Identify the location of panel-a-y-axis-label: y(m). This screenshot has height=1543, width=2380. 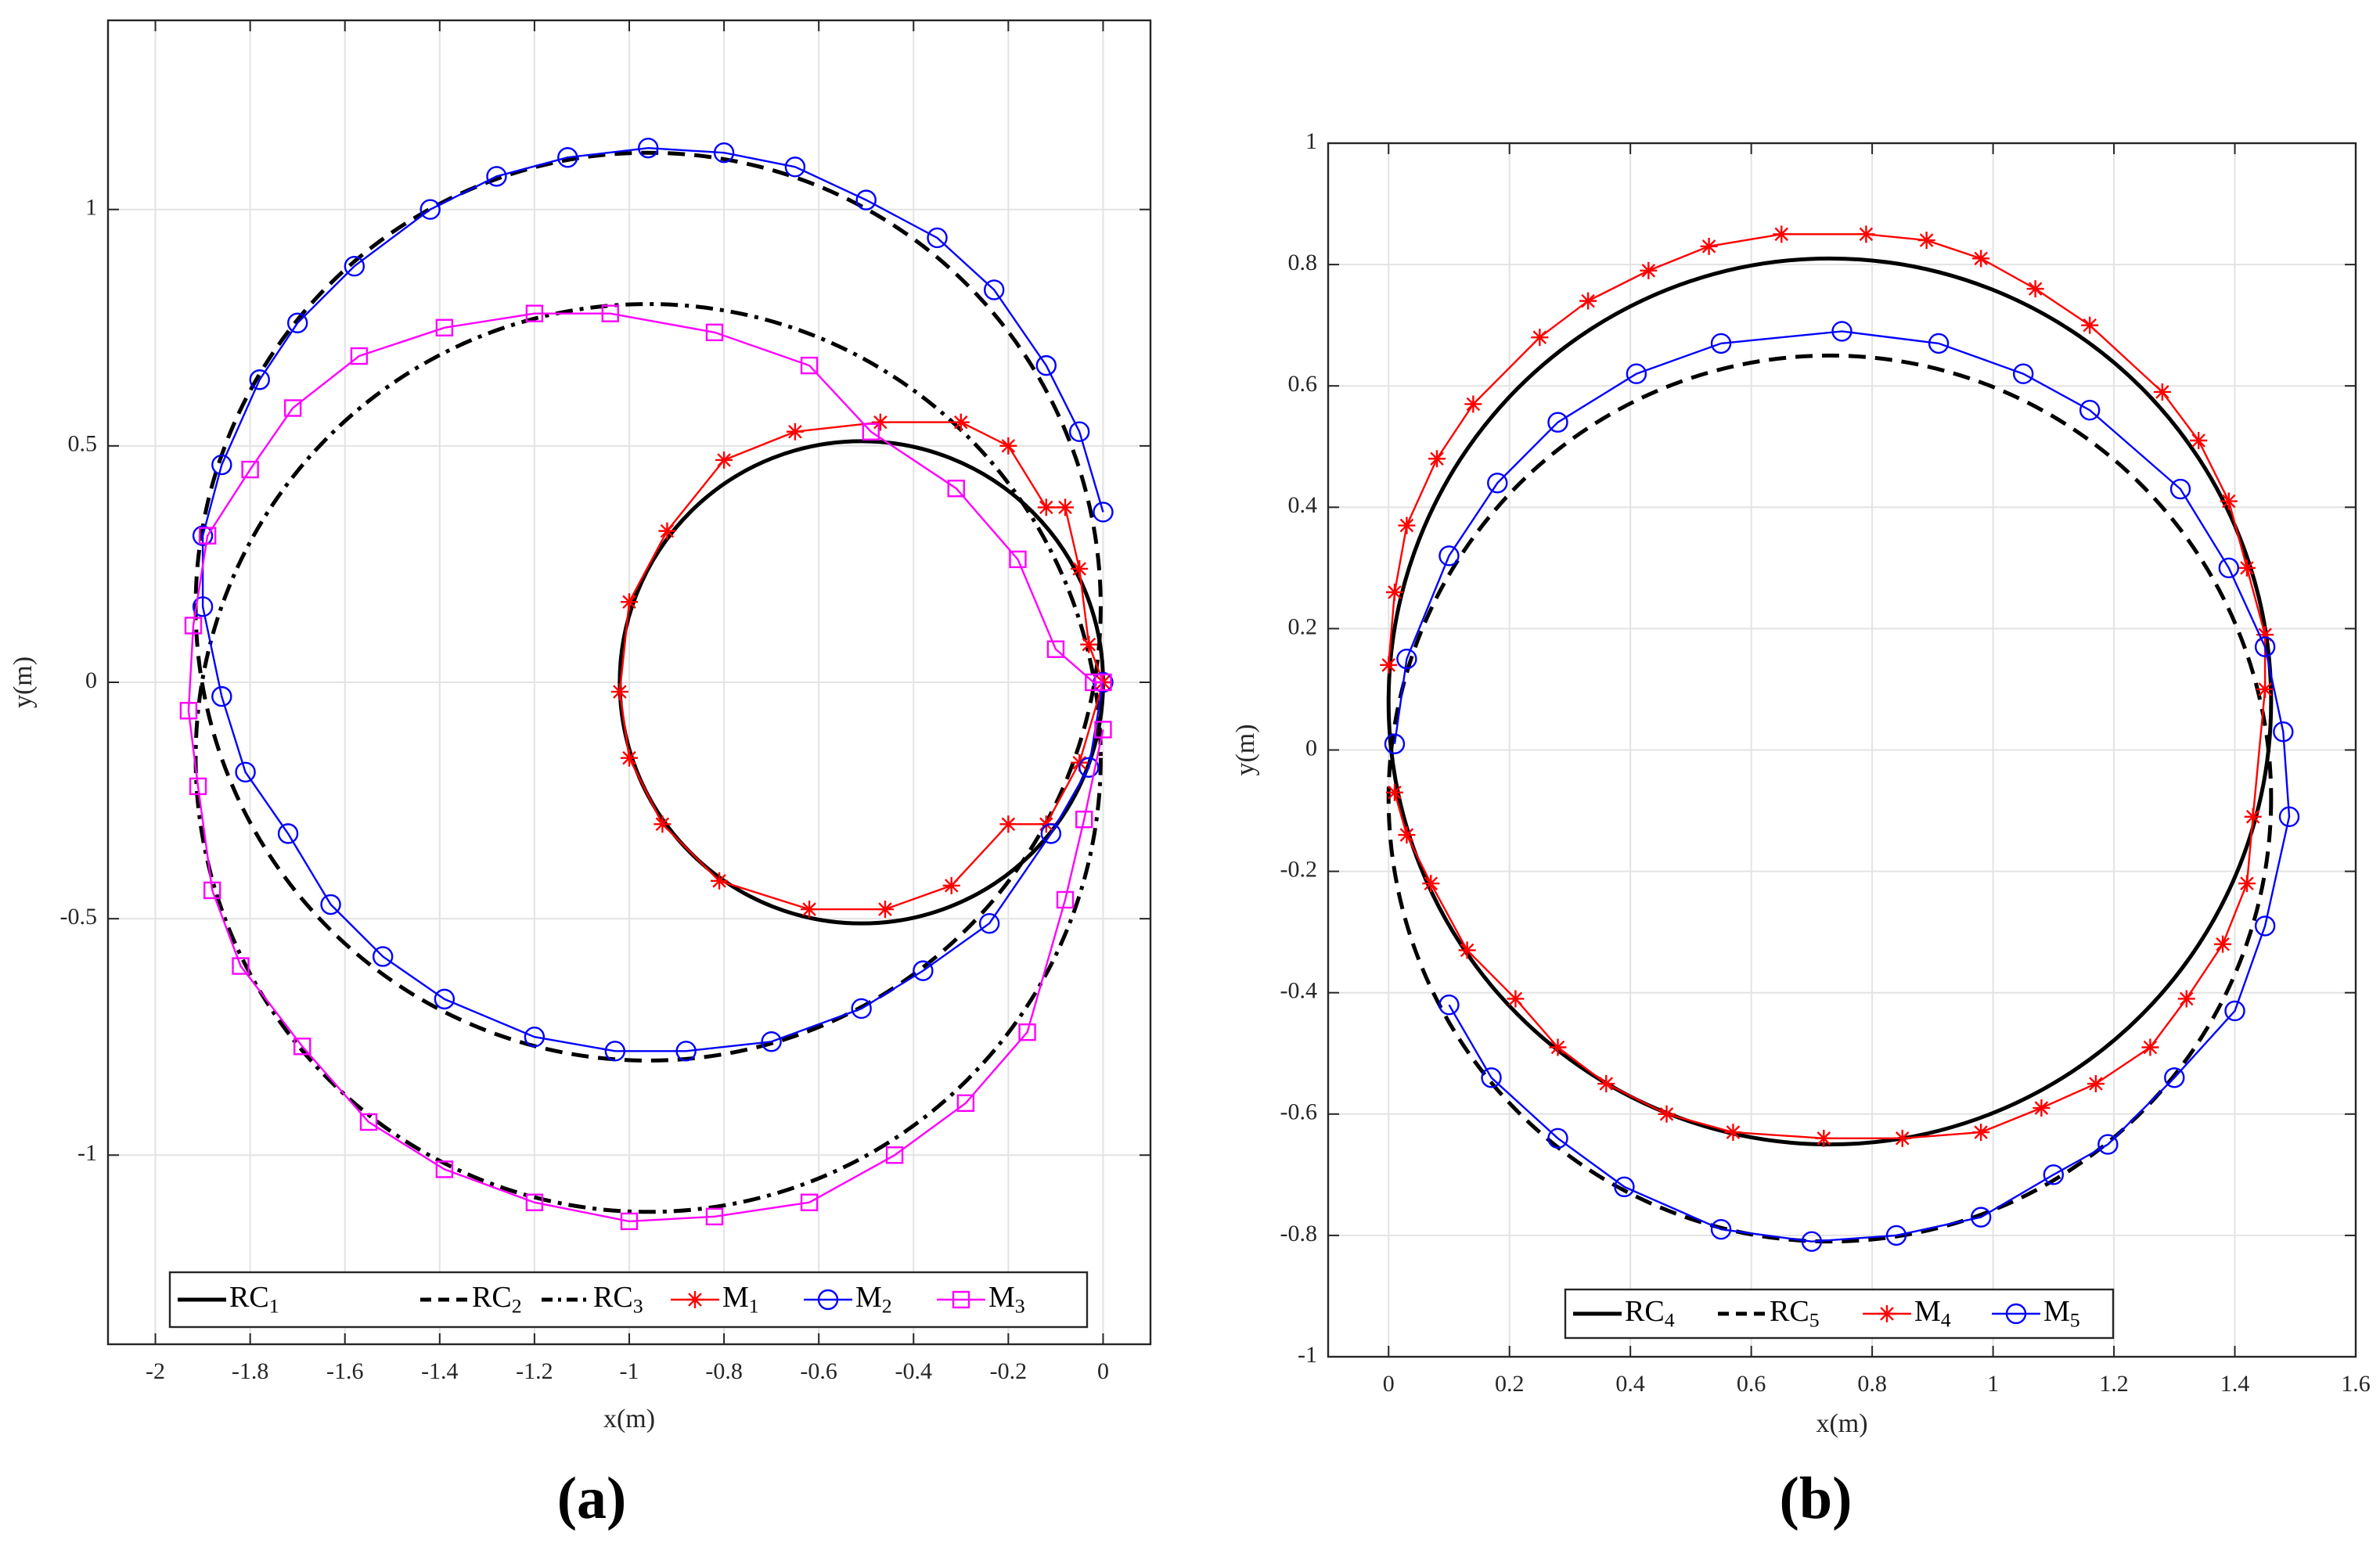
(23, 682).